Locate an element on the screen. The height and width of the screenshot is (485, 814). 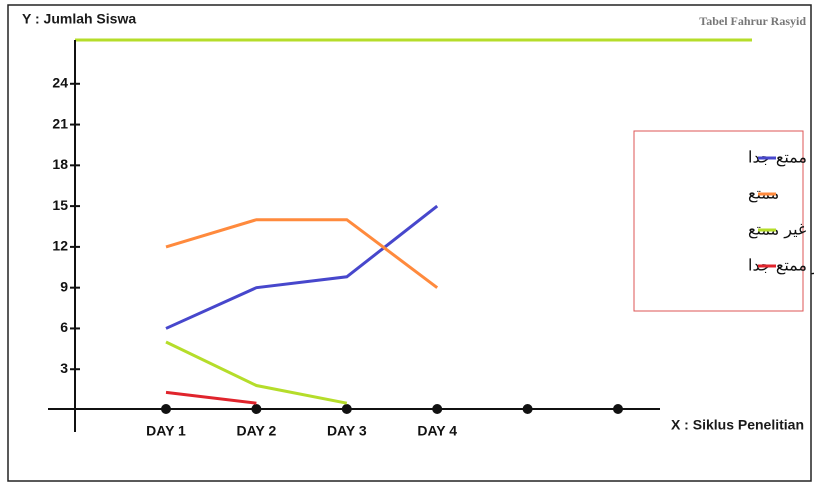
x-axis-label: X : Siklus Penelitian is located at coordinates (737, 425).